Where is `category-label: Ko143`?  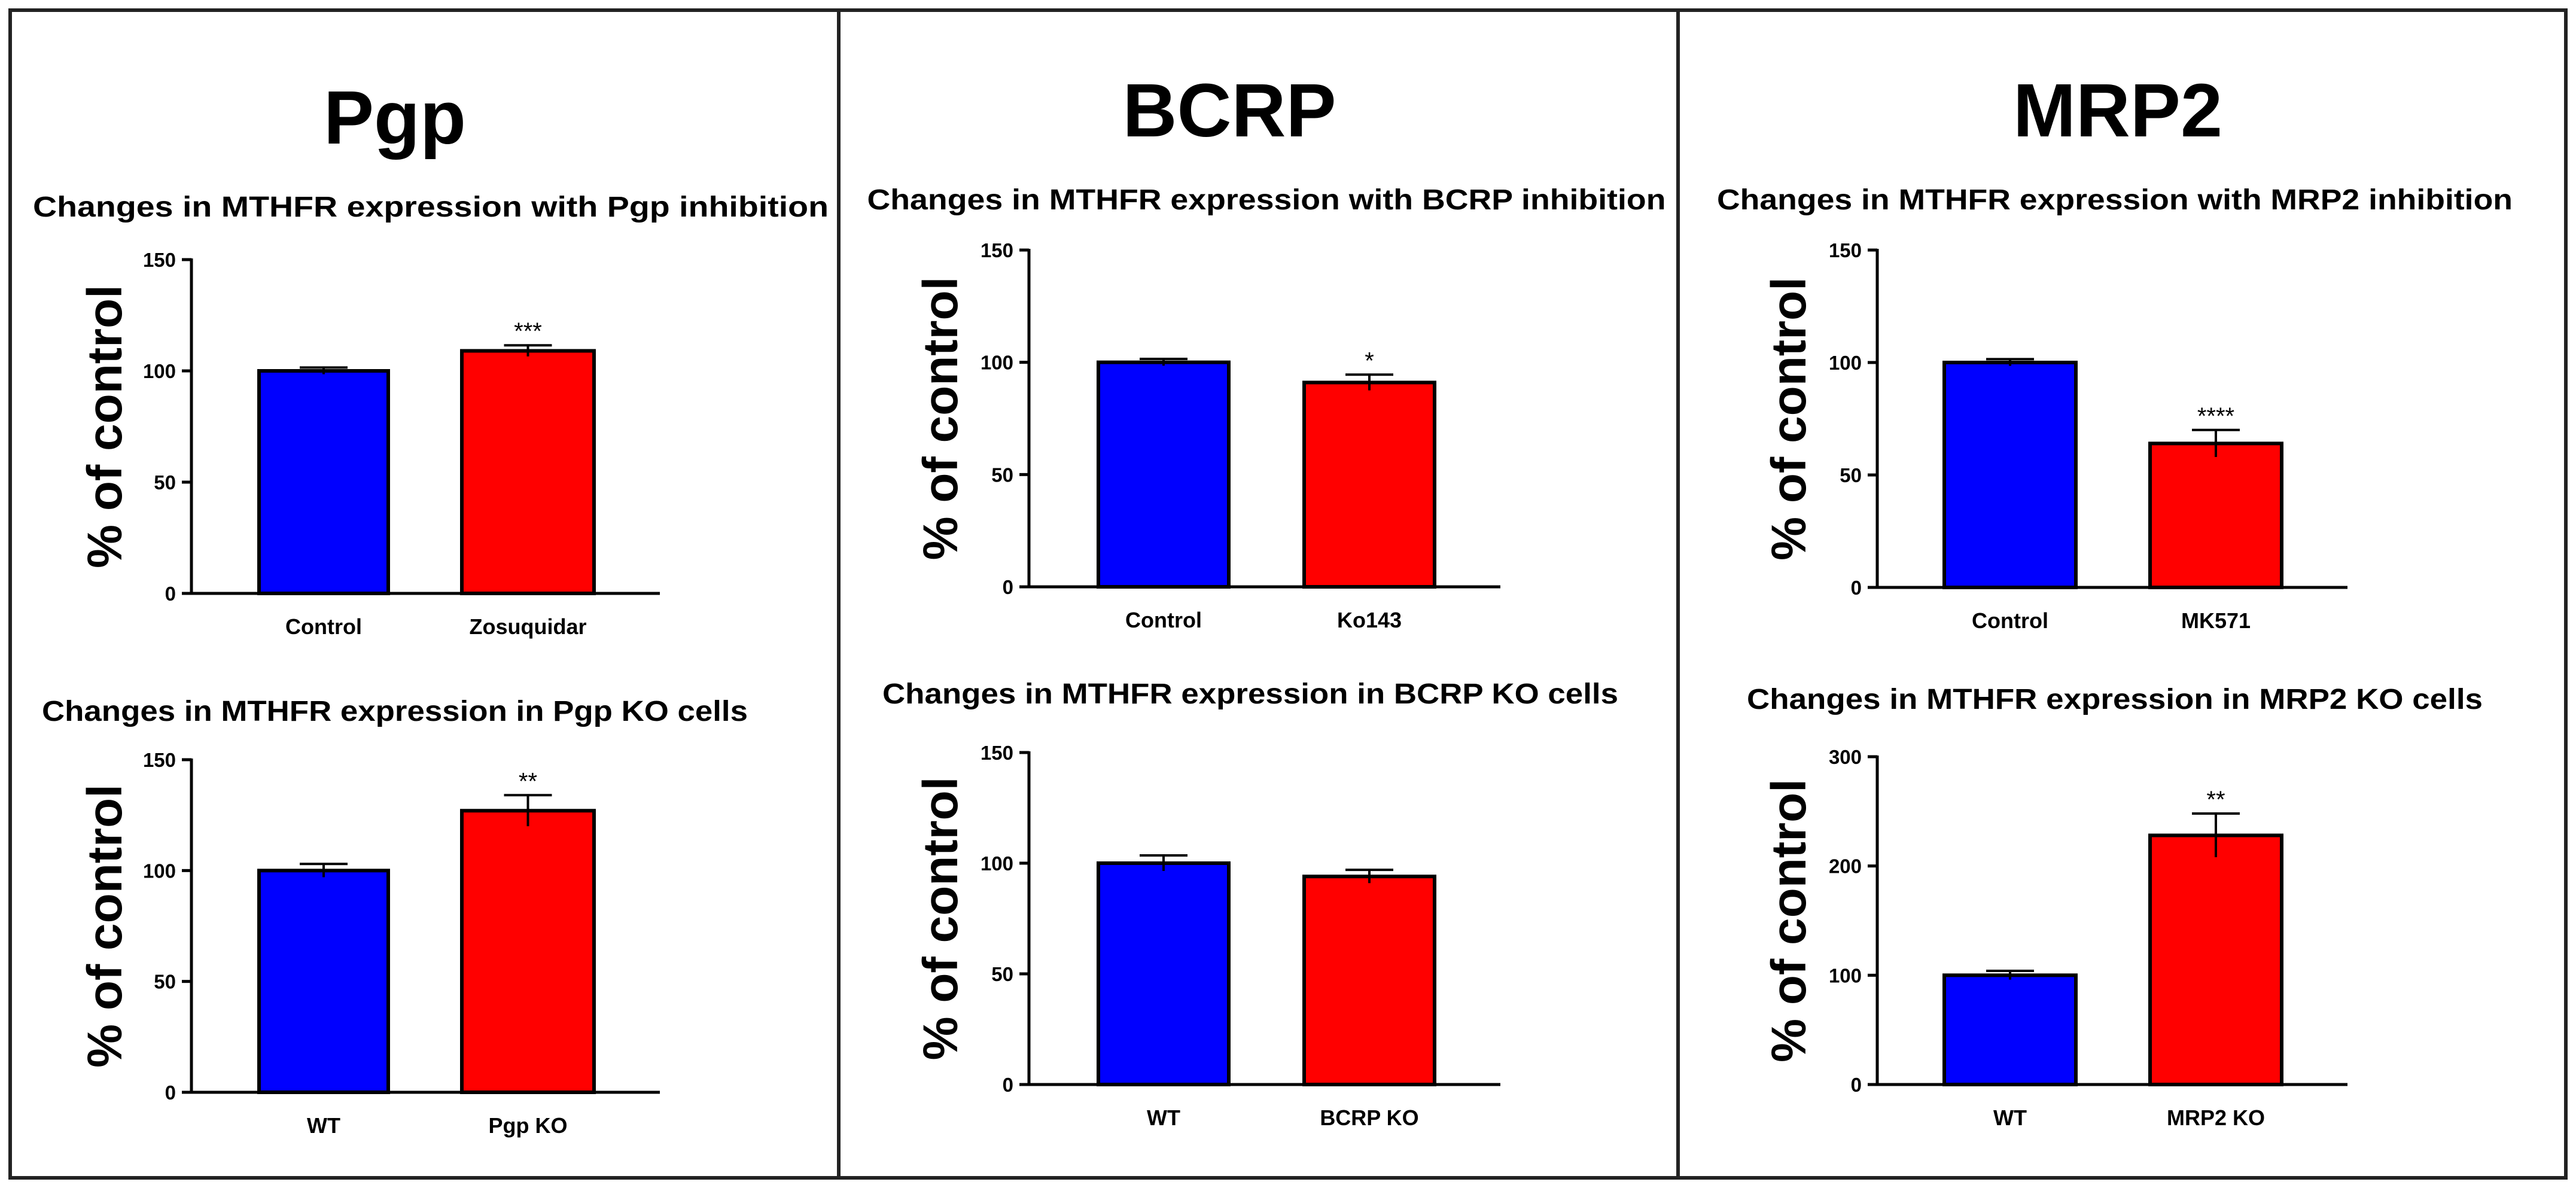
category-label: Ko143 is located at coordinates (1369, 620).